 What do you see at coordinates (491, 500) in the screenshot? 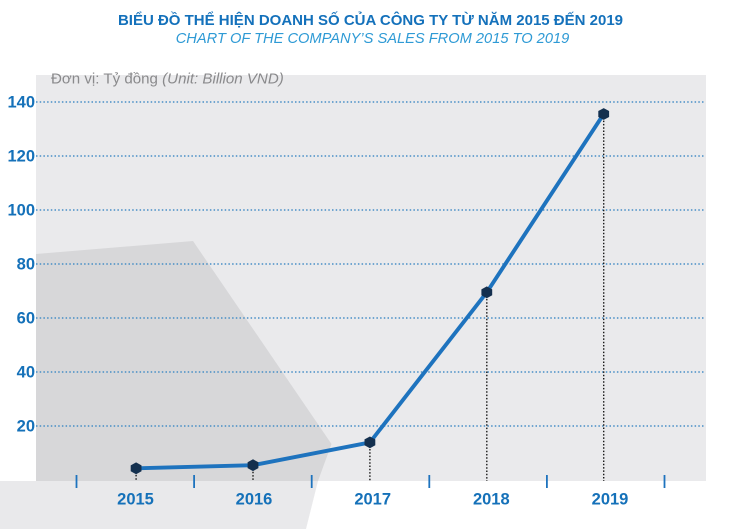
I see `svg-text: 2018` at bounding box center [491, 500].